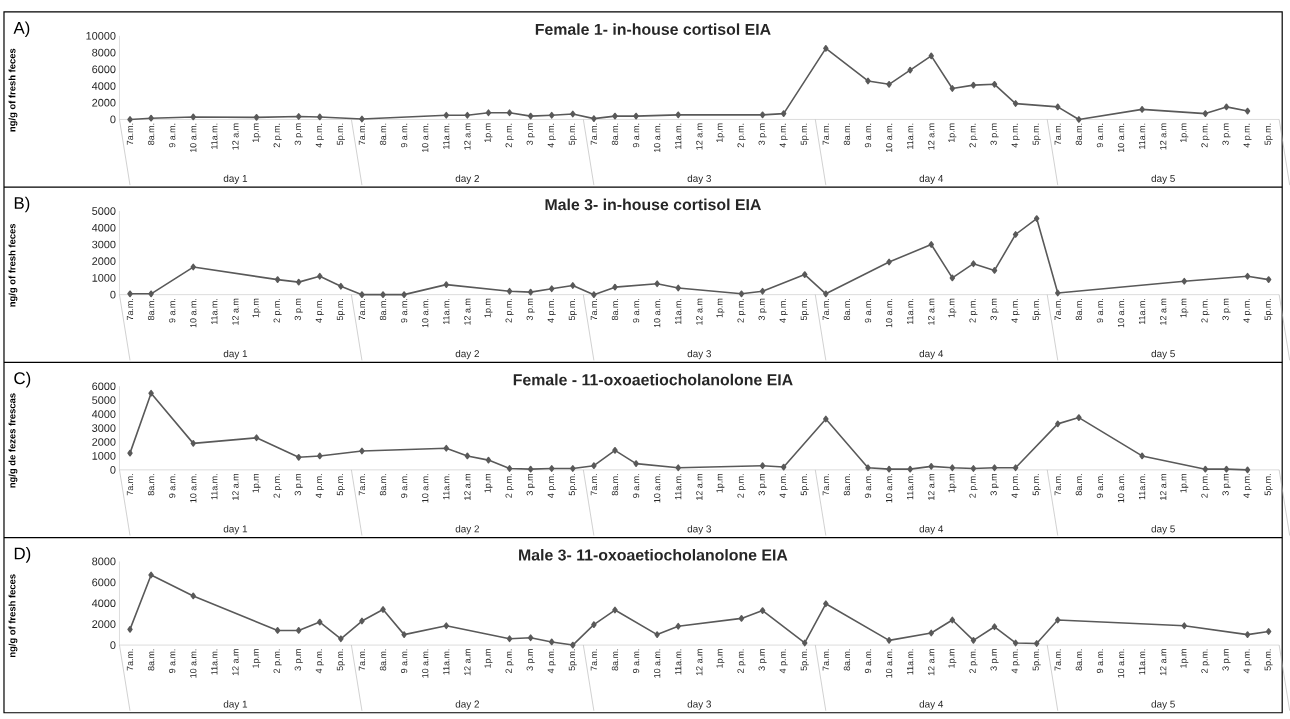  I want to click on y-tick-label: 3000, so click(104, 244).